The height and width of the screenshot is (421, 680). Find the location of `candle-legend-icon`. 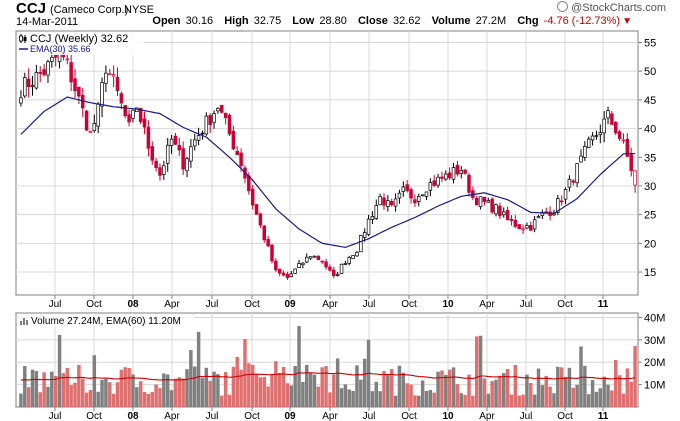

candle-legend-icon is located at coordinates (23, 38).